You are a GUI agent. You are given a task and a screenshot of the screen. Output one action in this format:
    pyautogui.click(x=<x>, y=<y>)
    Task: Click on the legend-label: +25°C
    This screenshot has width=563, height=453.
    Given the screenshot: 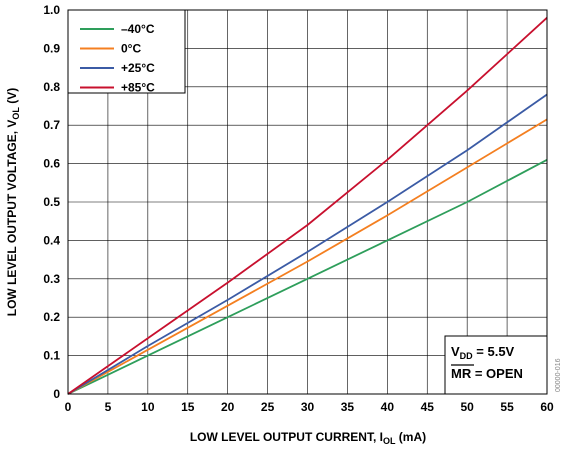 What is the action you would take?
    pyautogui.click(x=138, y=68)
    